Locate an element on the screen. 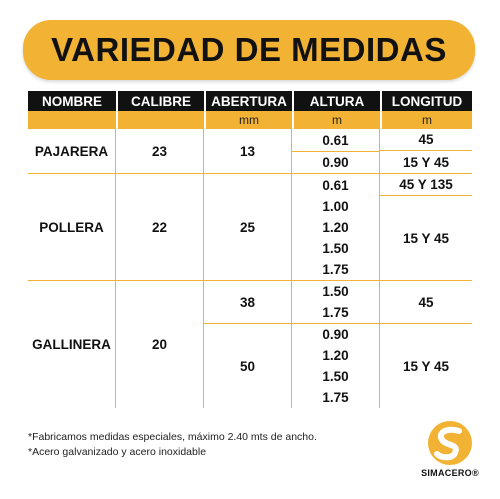 The width and height of the screenshot is (500, 499). column-header: LONGITUD is located at coordinates (426, 101).